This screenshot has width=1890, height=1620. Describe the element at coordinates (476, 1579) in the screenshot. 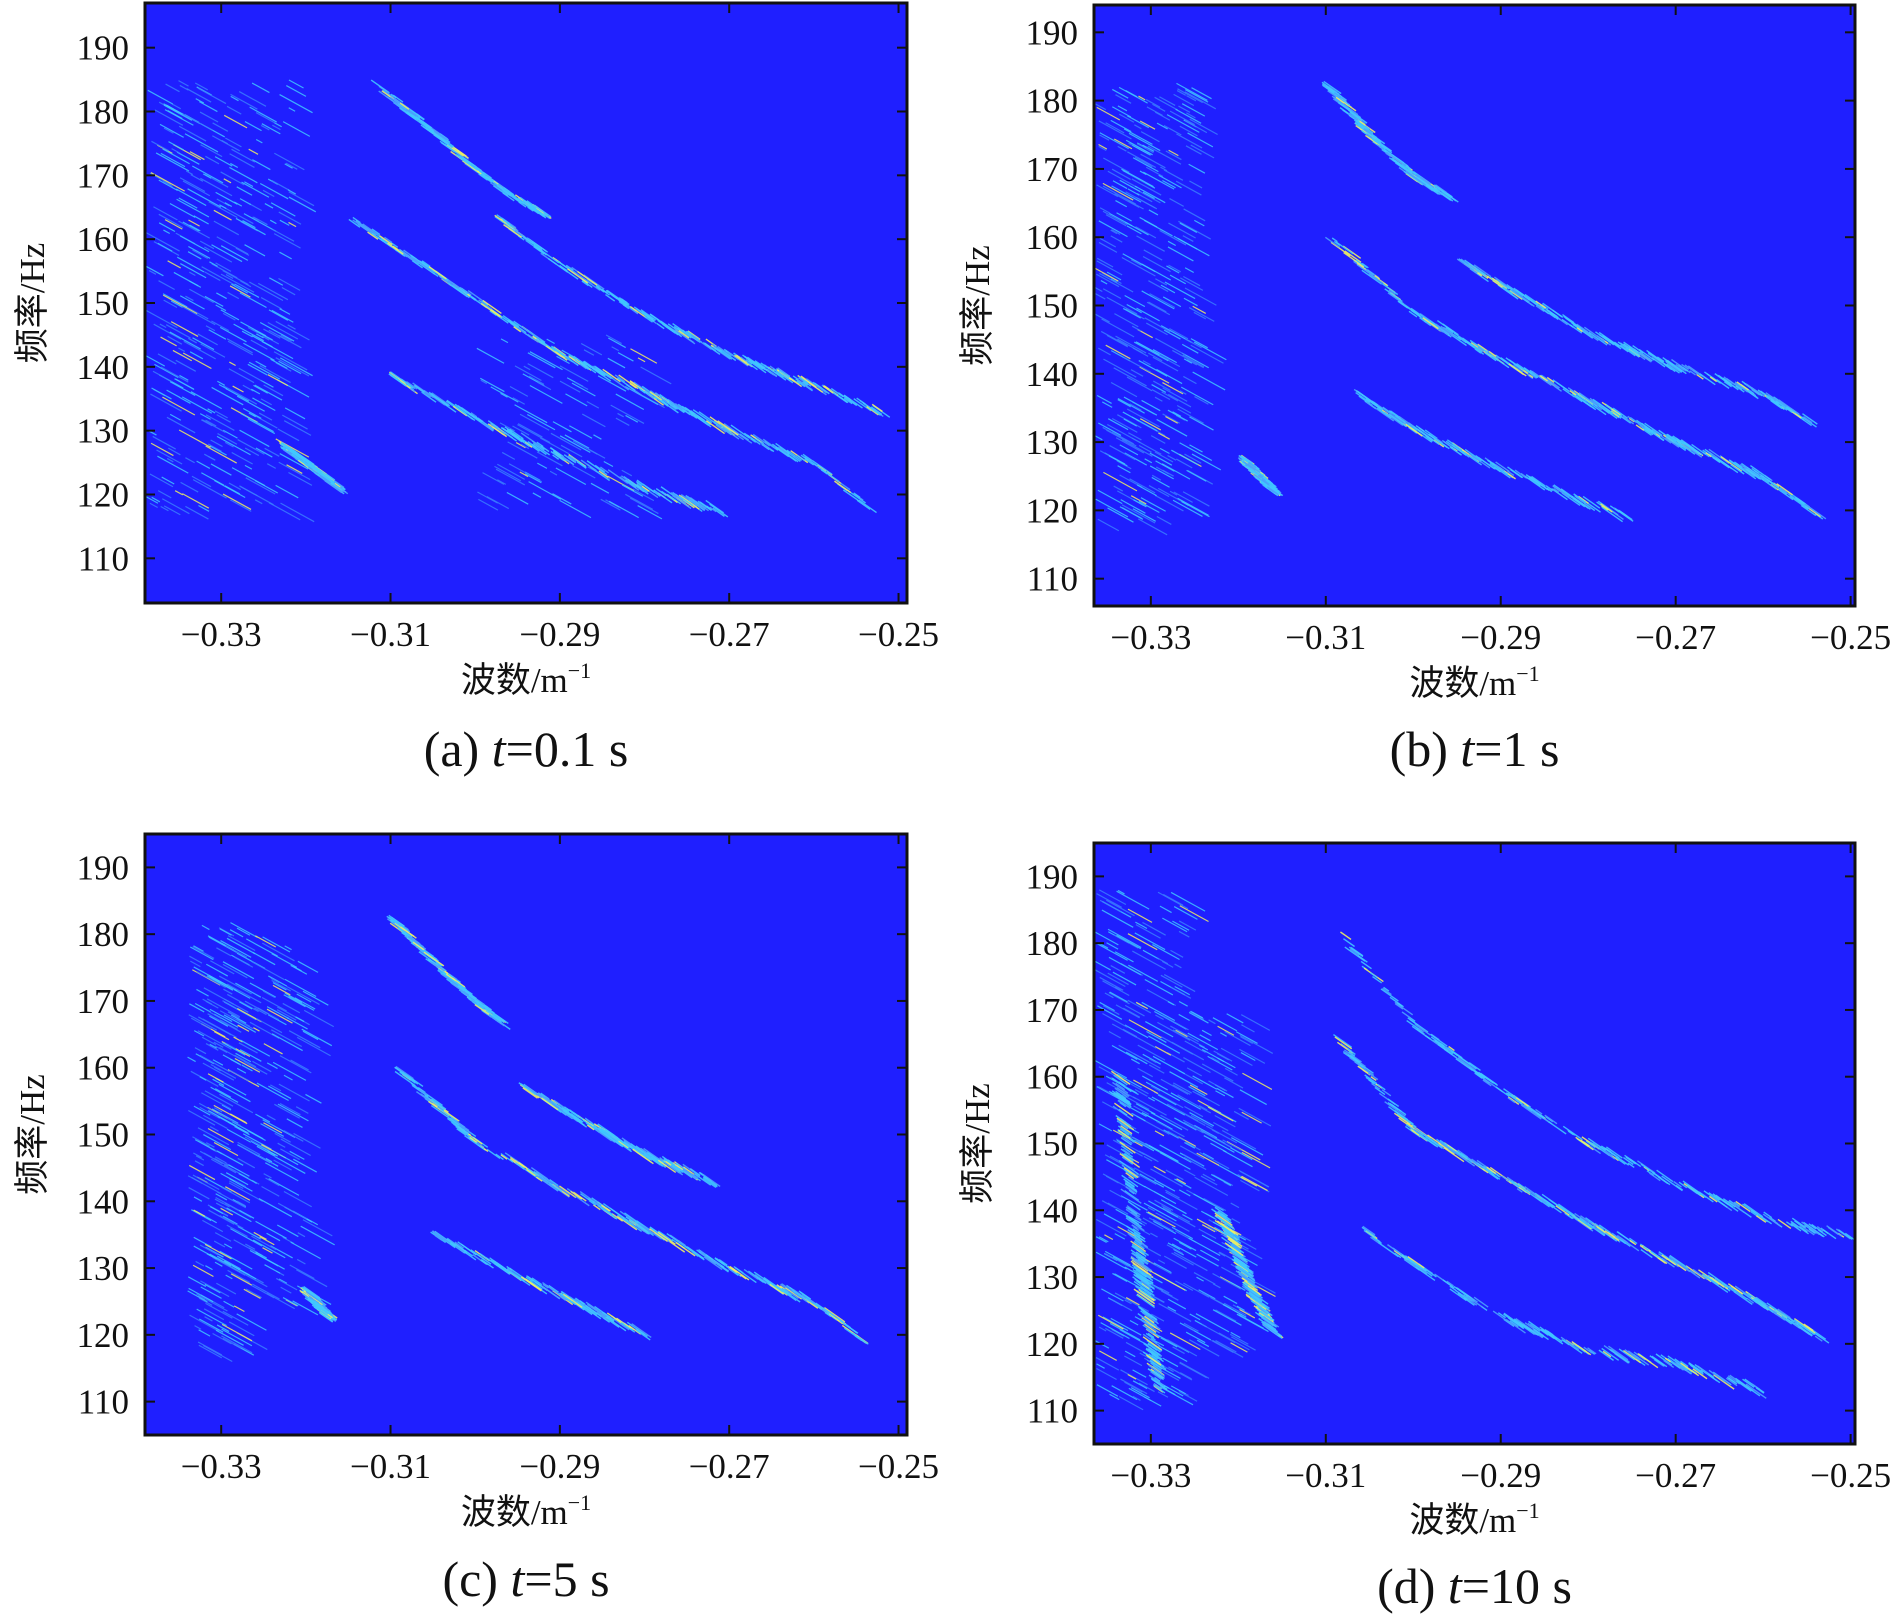

I see `caption-prefix: (c)` at that location.